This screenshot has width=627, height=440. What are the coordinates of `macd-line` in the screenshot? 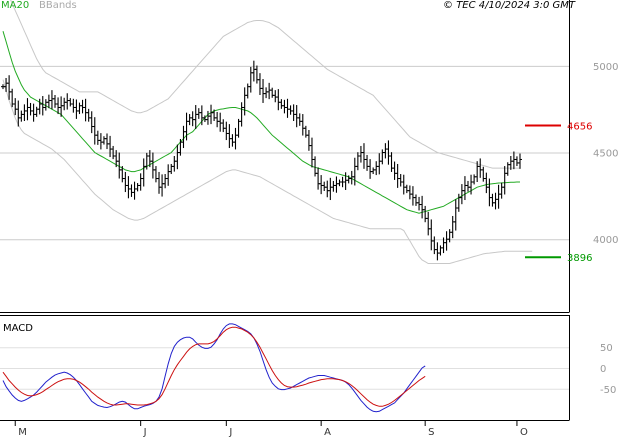 It's located at (214, 368).